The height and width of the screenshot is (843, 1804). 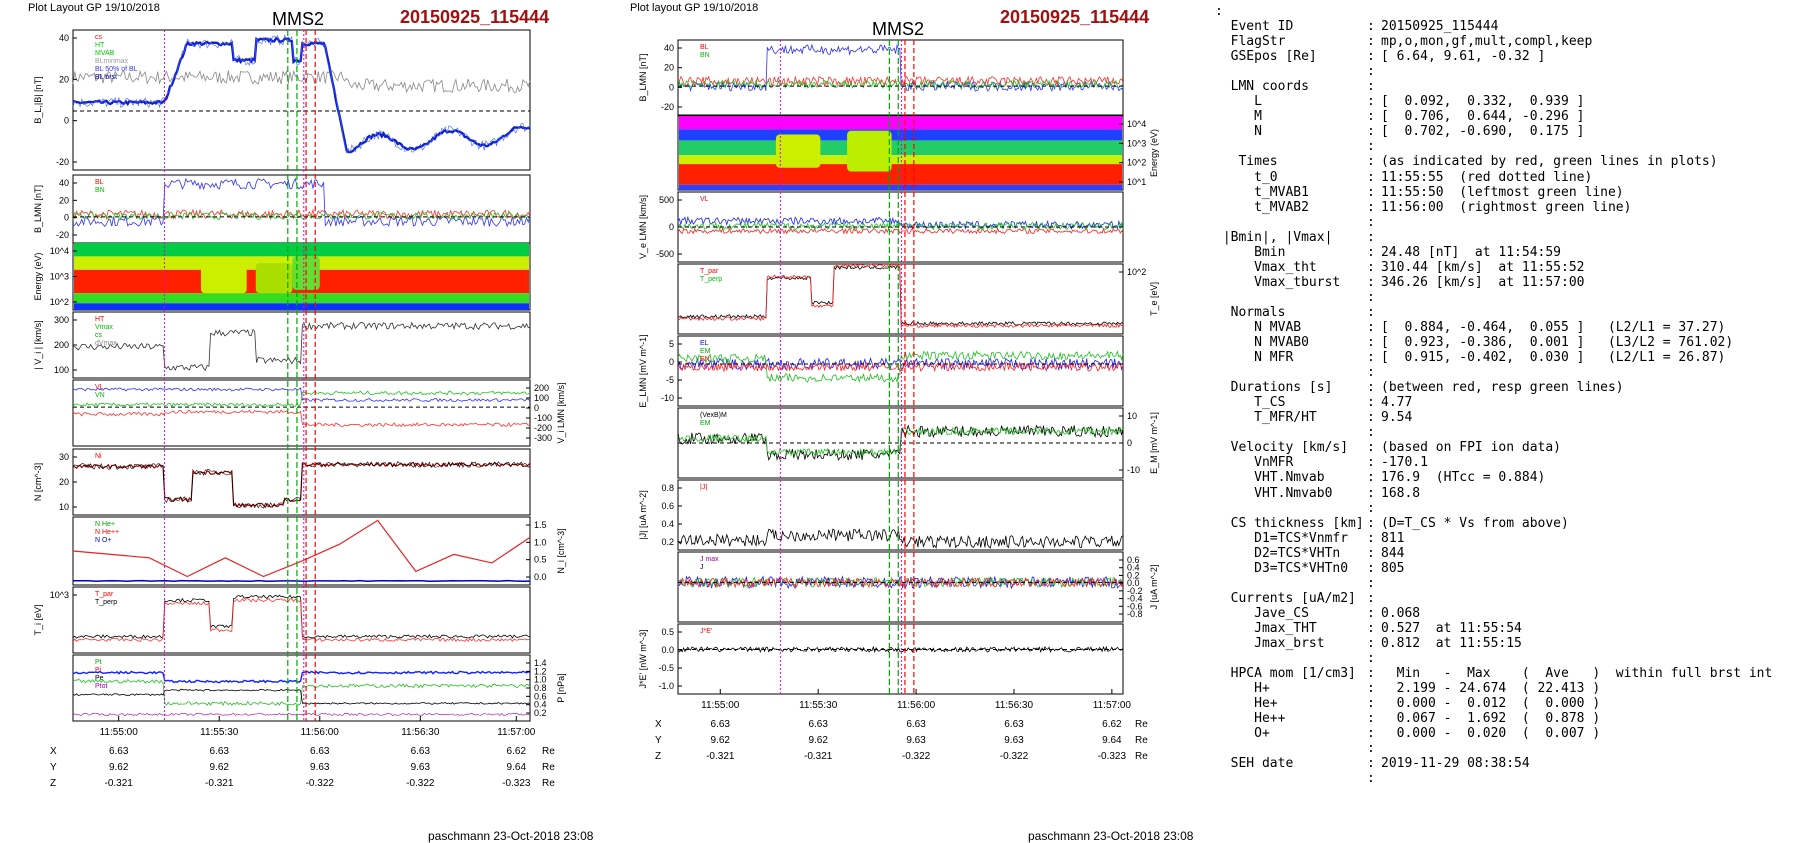 I want to click on y-tick-label: -20, so click(x=667, y=107).